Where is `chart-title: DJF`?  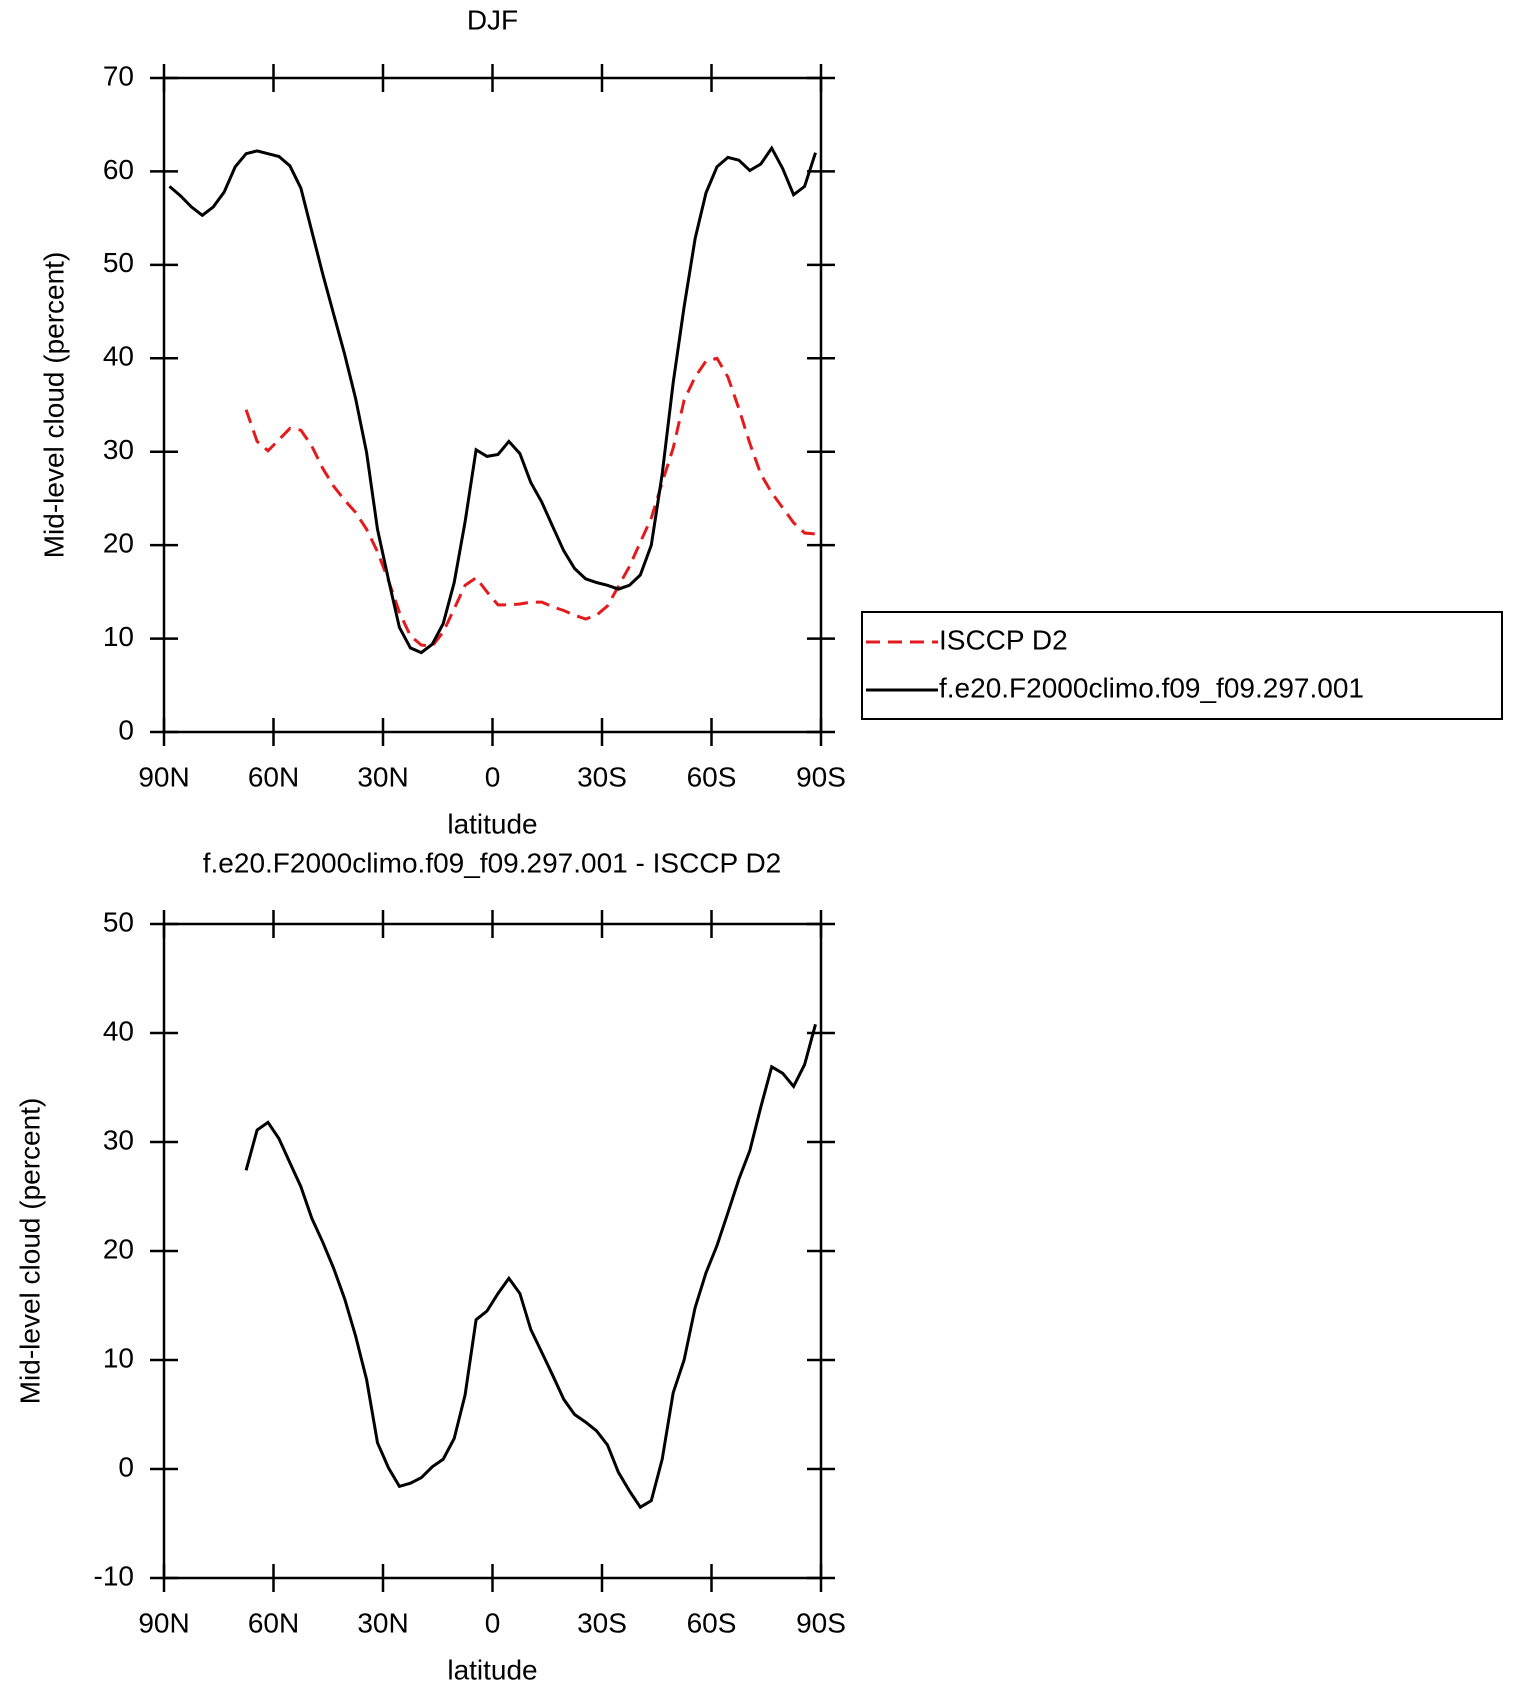
chart-title: DJF is located at coordinates (492, 19).